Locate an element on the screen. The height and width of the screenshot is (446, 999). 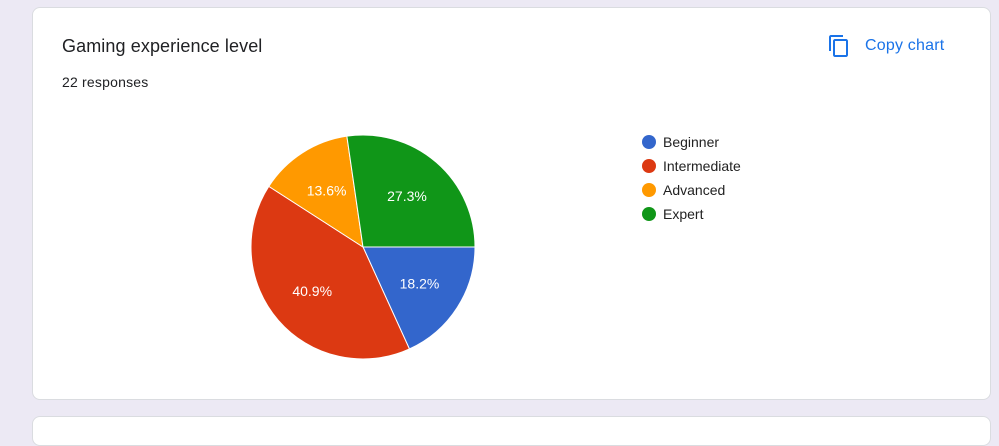
pie-slice-advanced is located at coordinates (316, 192).